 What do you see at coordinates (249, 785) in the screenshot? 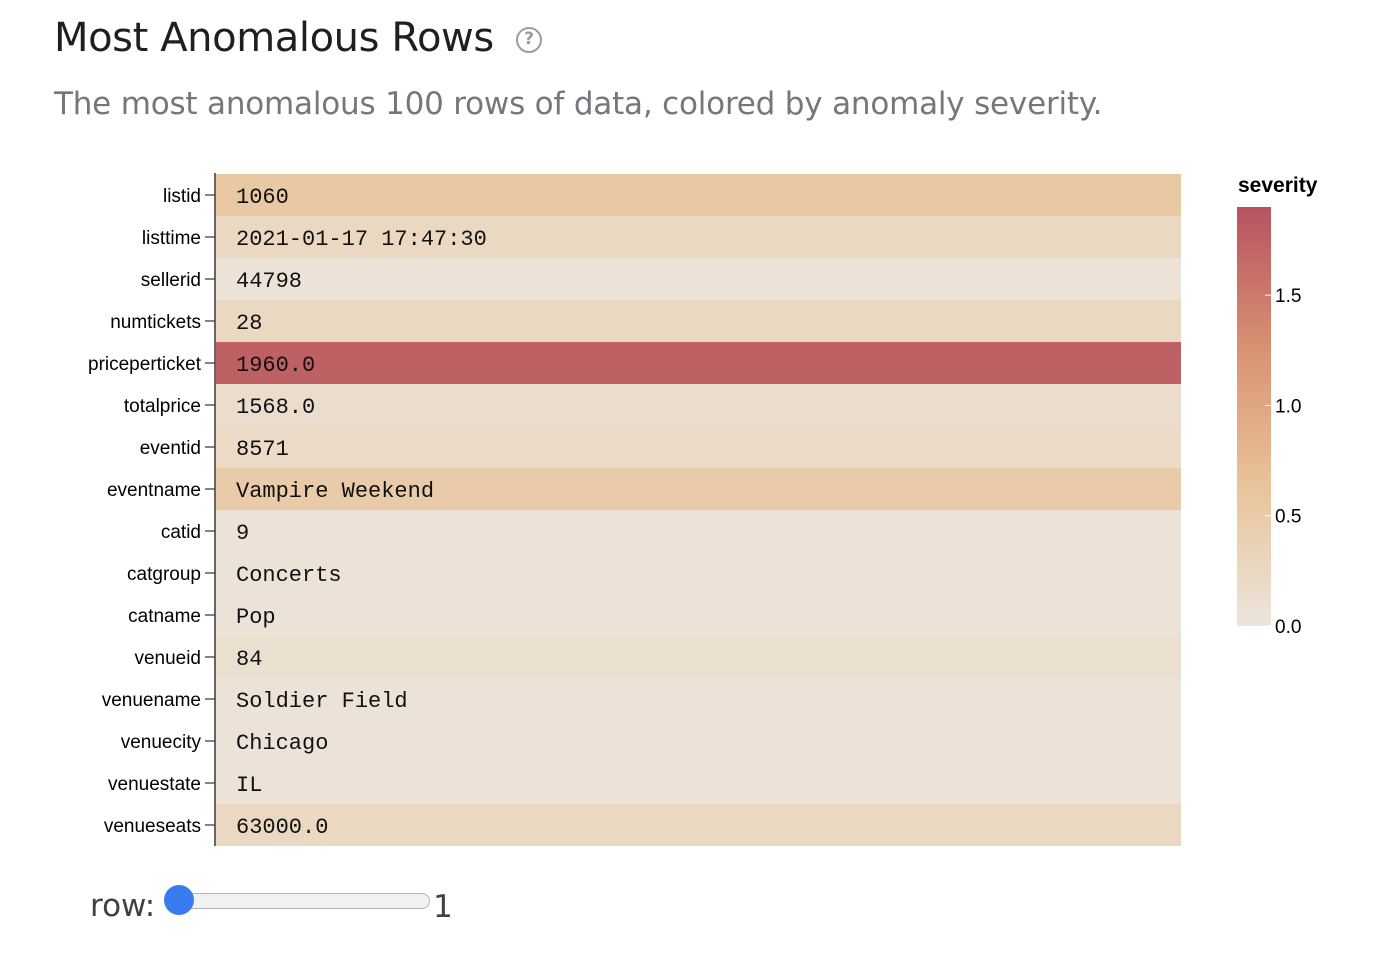
I see `cell-value: IL` at bounding box center [249, 785].